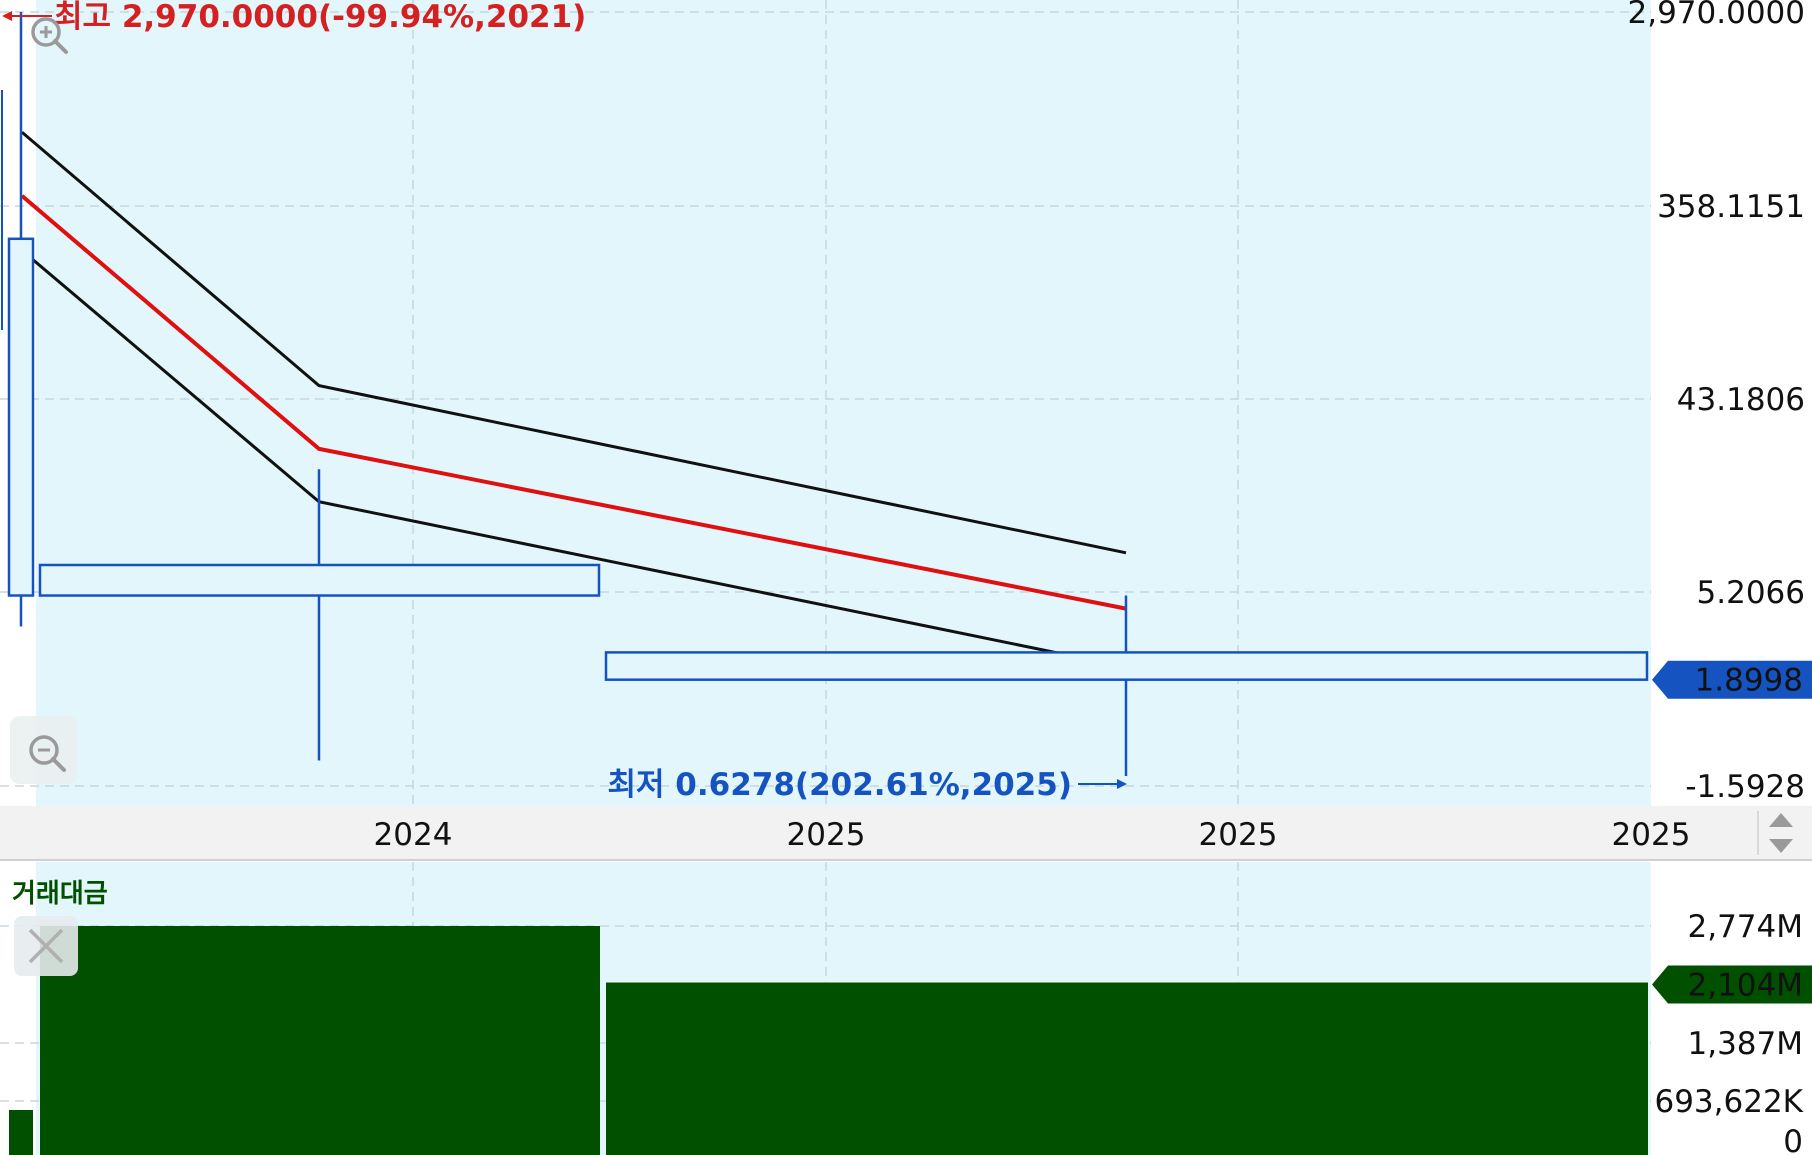 This screenshot has width=1812, height=1155. Describe the element at coordinates (1032, 835) in the screenshot. I see `time-axis-labels: 2024 2025 2025 2025` at that location.